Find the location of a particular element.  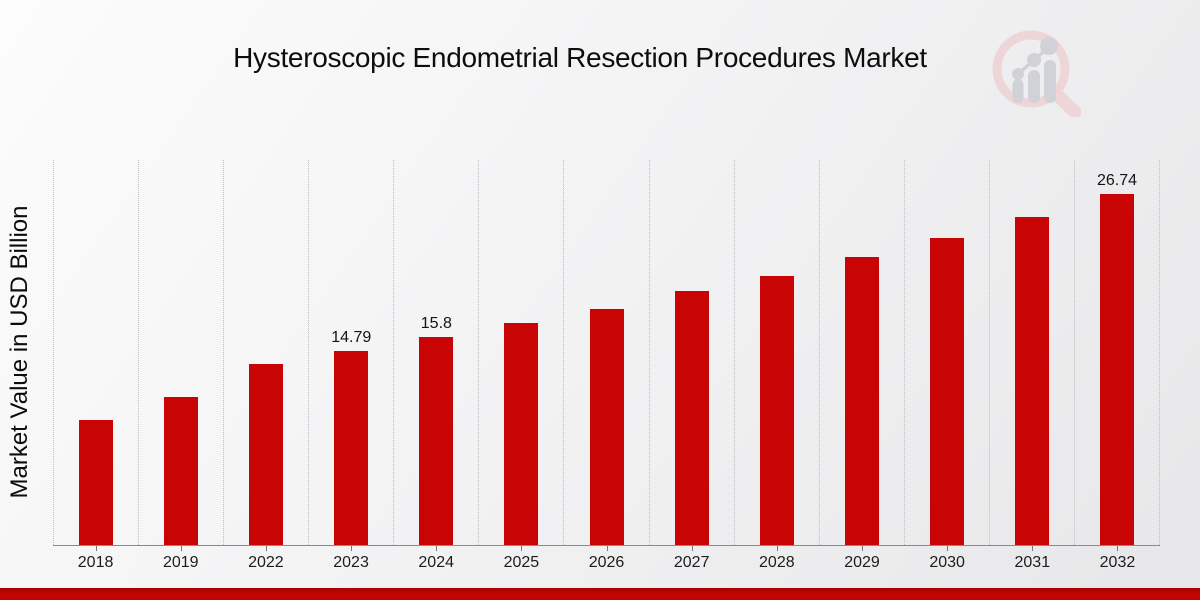

x-tick-label-2032: 2032 is located at coordinates (1117, 559).